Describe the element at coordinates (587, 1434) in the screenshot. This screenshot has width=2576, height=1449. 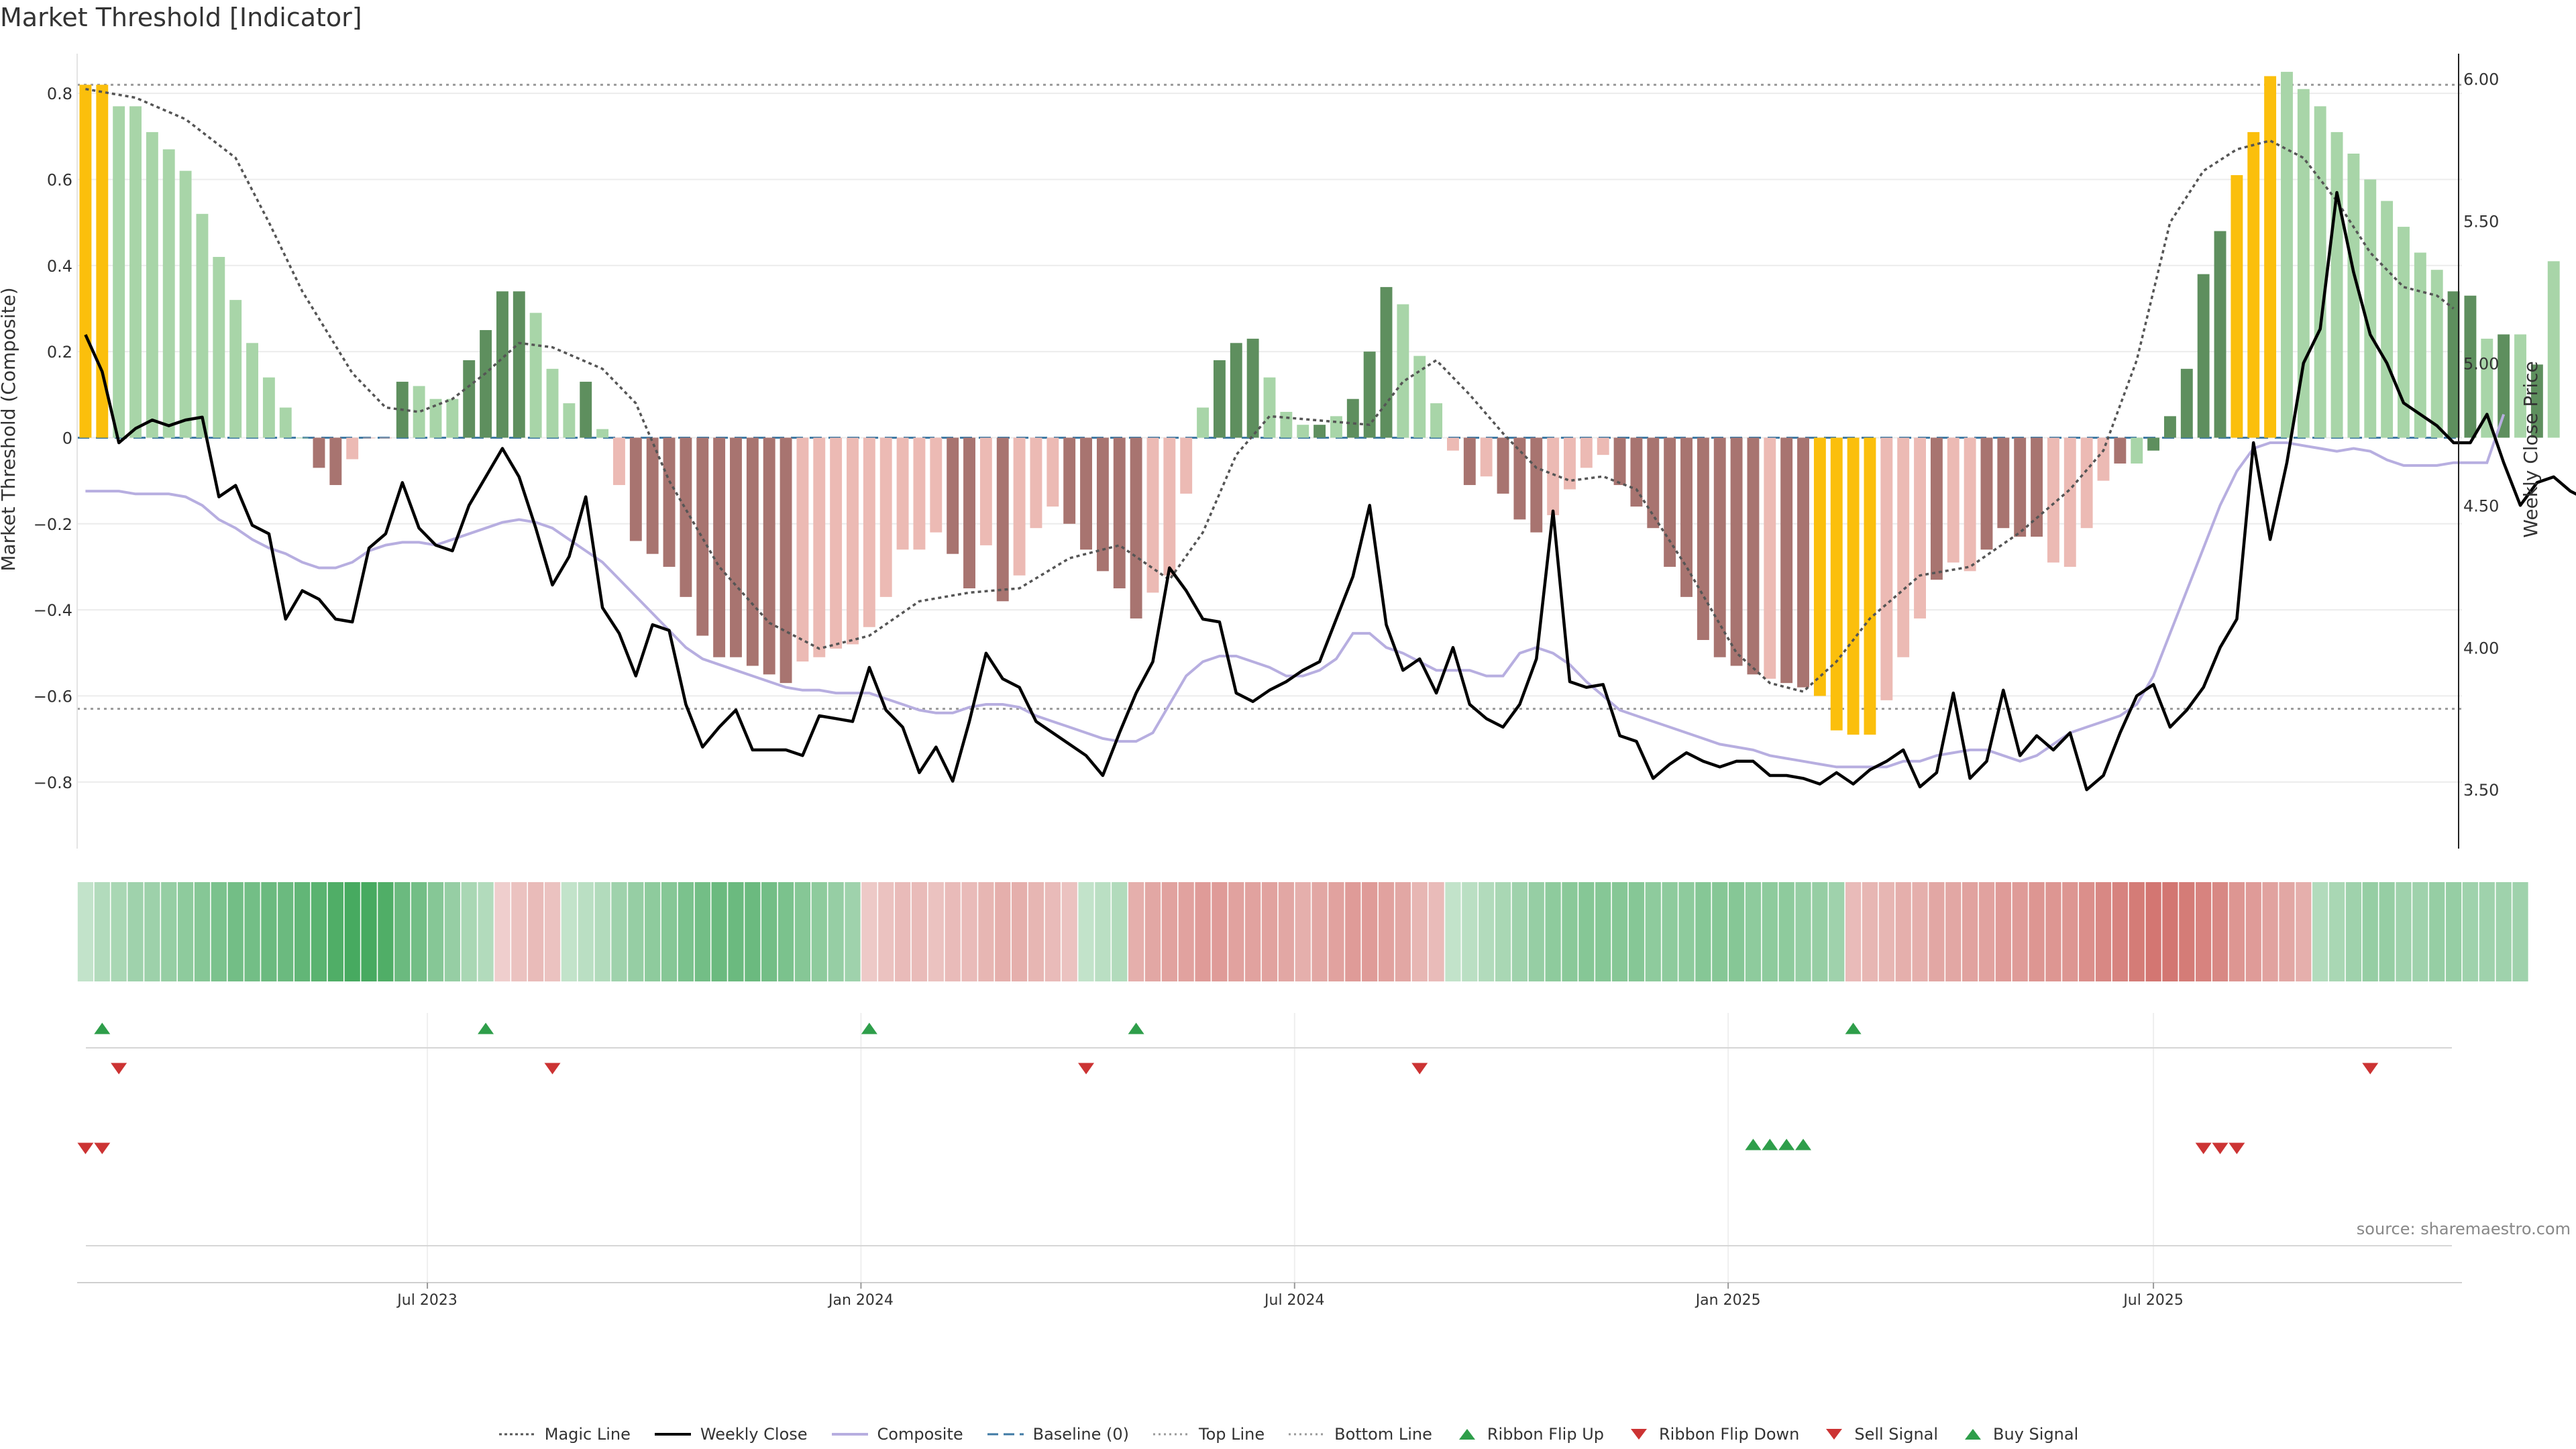
I see `legend-label: Magic Line` at that location.